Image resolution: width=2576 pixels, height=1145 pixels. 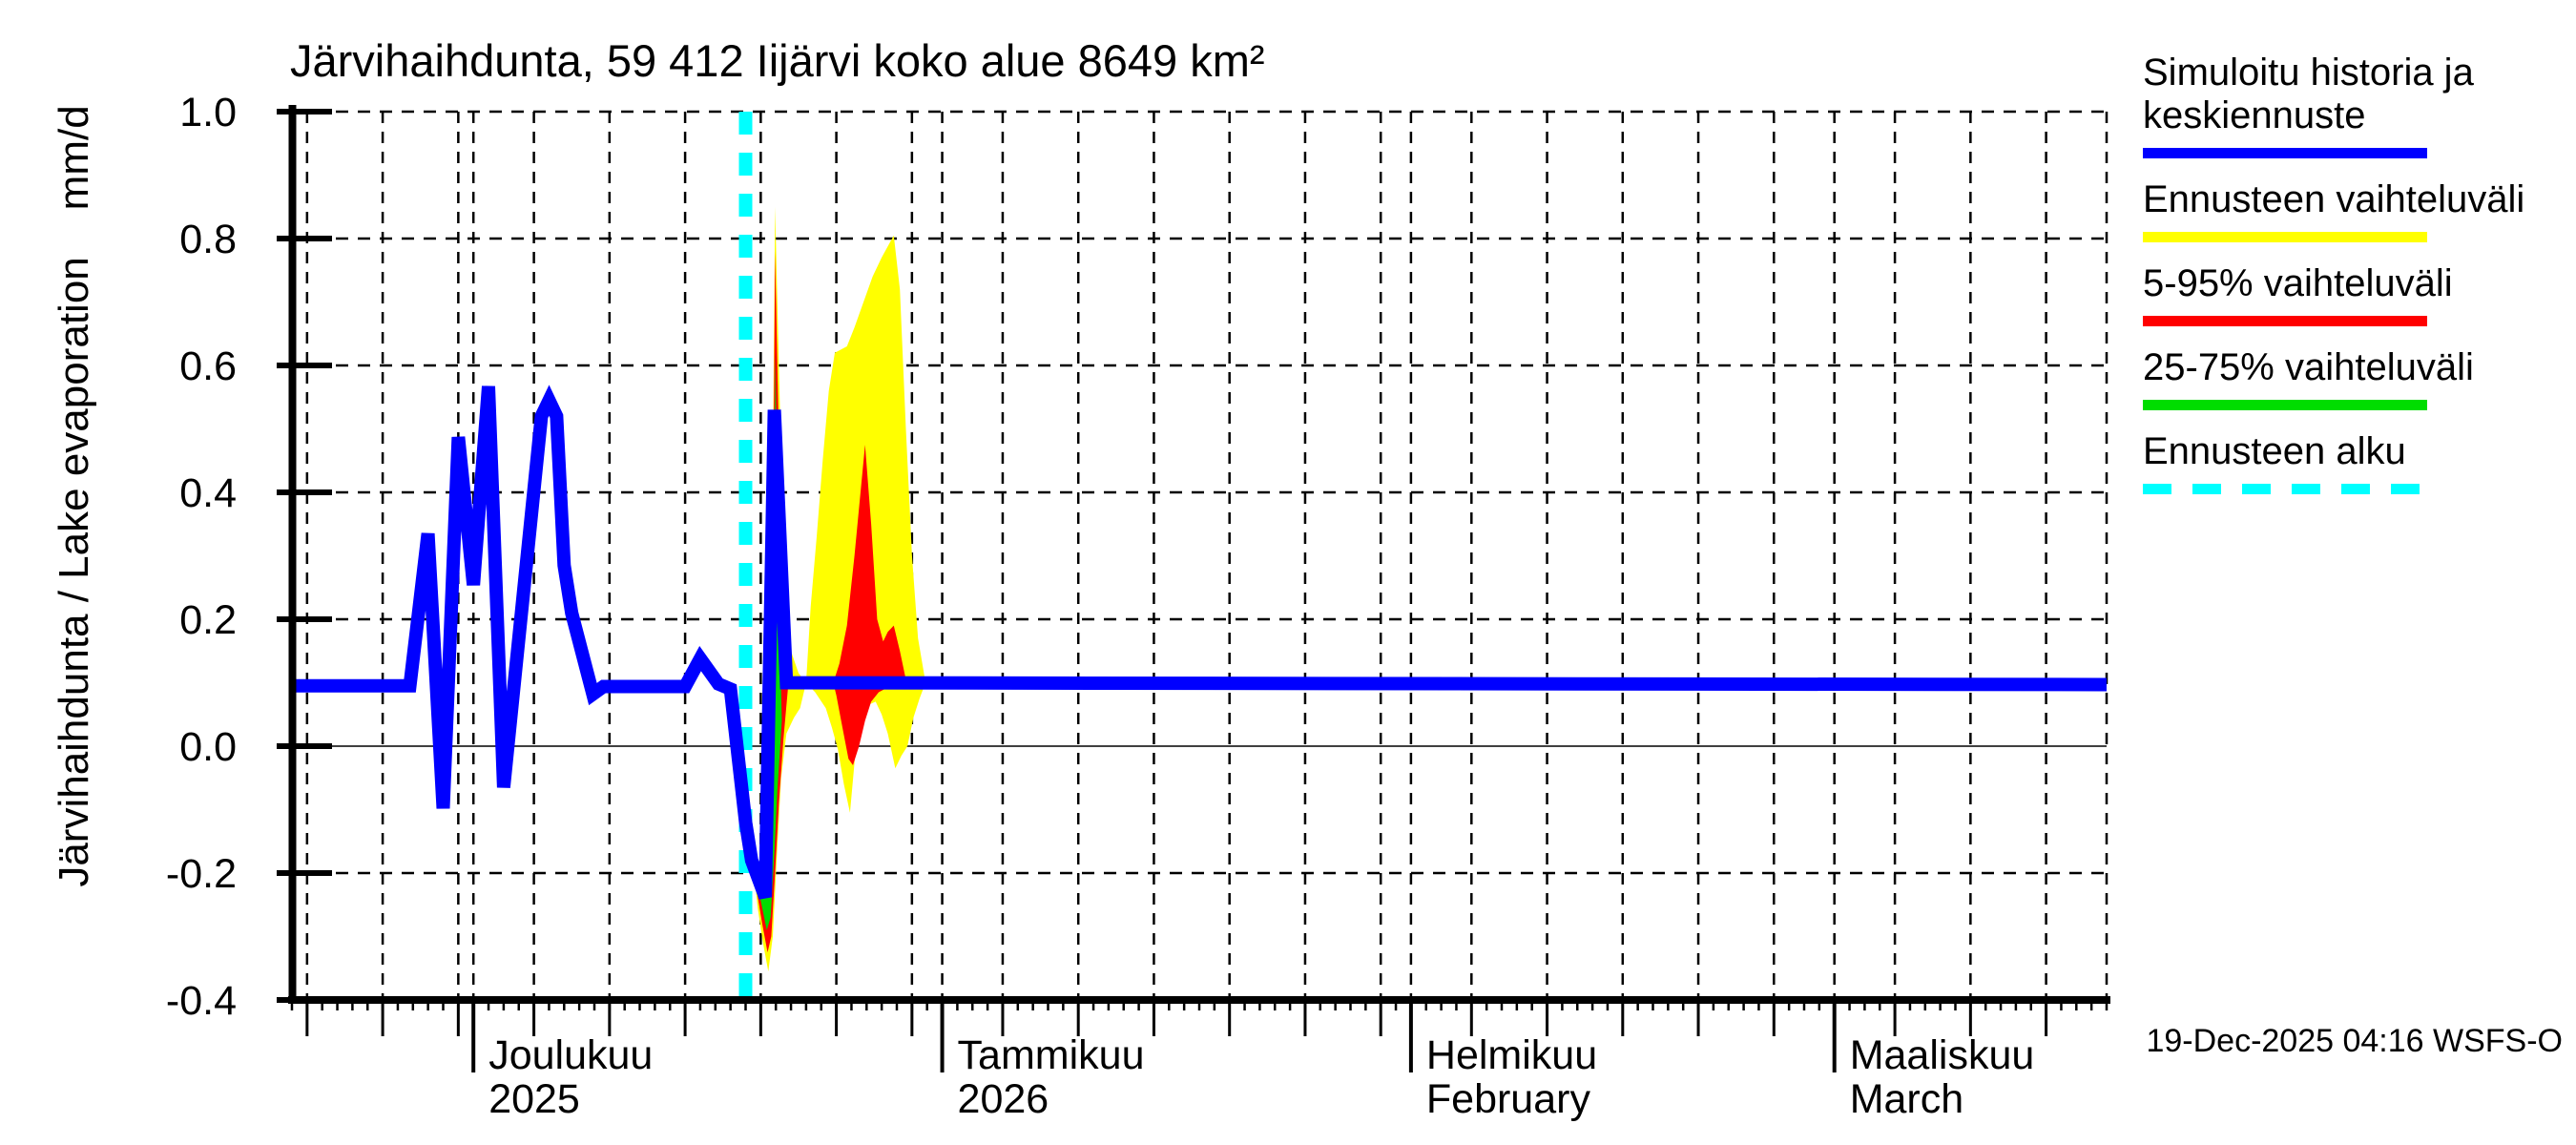 What do you see at coordinates (1942, 1055) in the screenshot?
I see `x-month-label: Maaliskuu` at bounding box center [1942, 1055].